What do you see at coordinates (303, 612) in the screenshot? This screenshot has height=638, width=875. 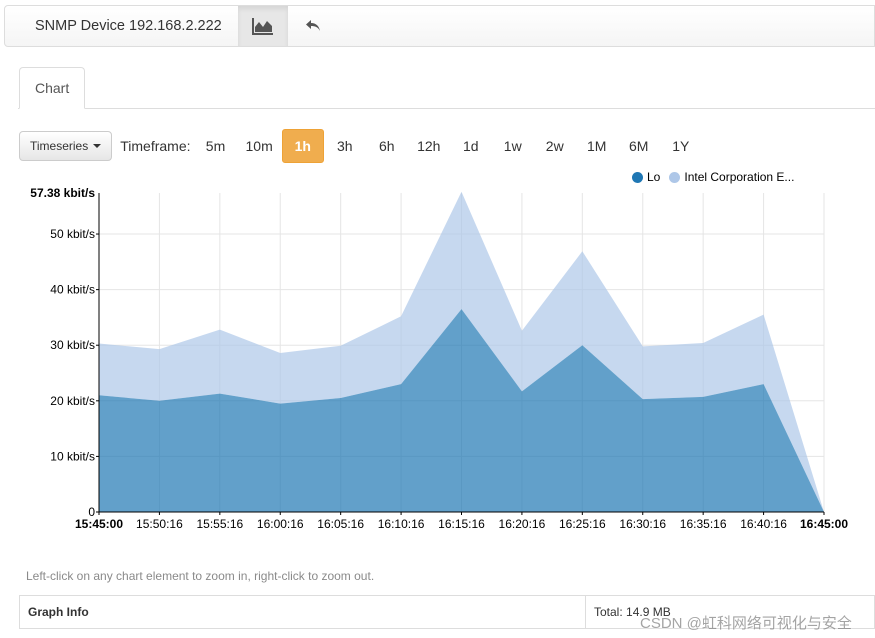 I see `graph-info-title: Graph Info` at bounding box center [303, 612].